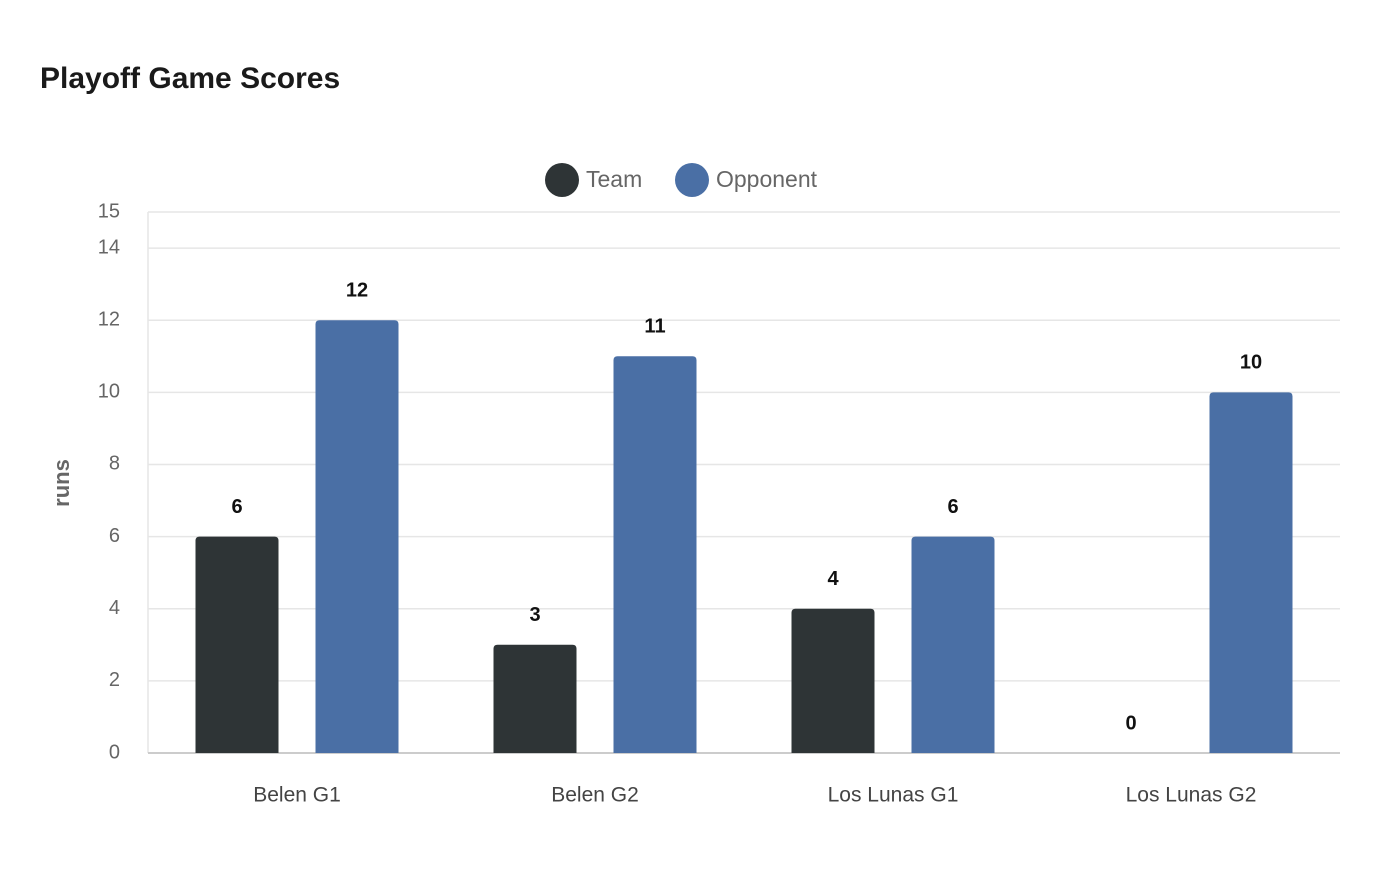 The width and height of the screenshot is (1400, 880). I want to click on x-tick-label: Belen G1, so click(297, 795).